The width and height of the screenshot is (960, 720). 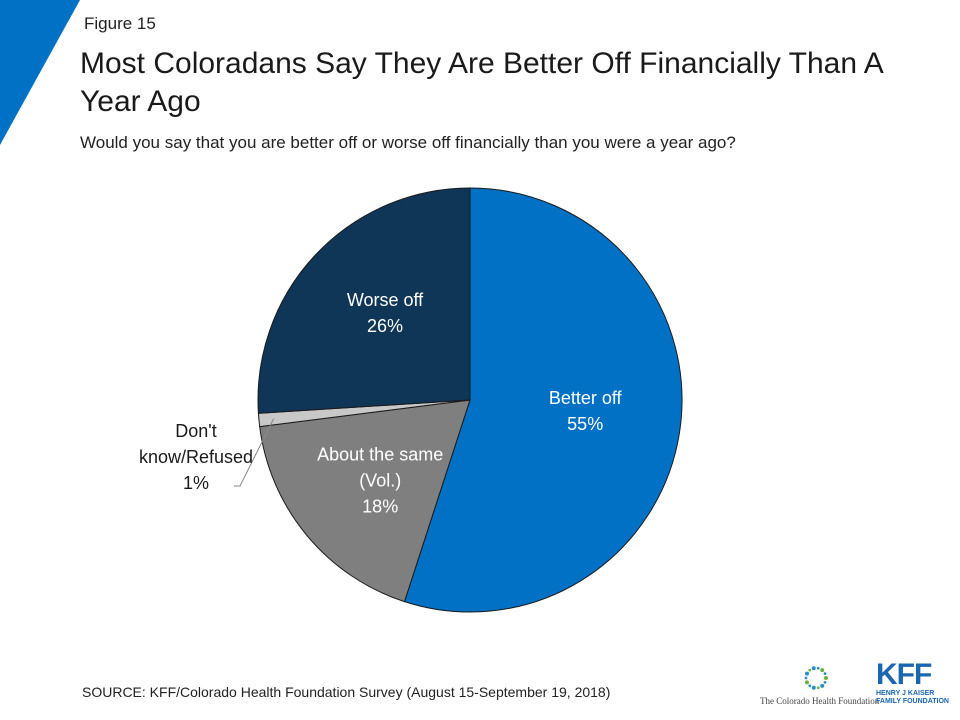 I want to click on figure-label: Figure 15, so click(x=120, y=23).